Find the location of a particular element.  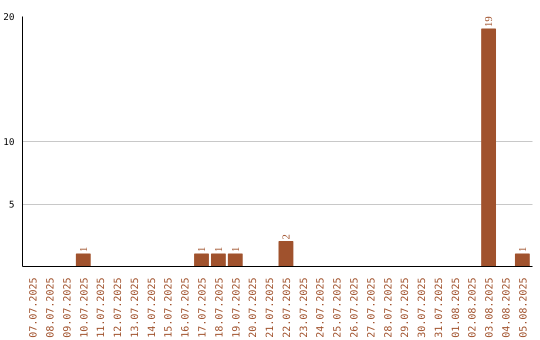

x-tick-label: 07.07.2025 is located at coordinates (34, 307).